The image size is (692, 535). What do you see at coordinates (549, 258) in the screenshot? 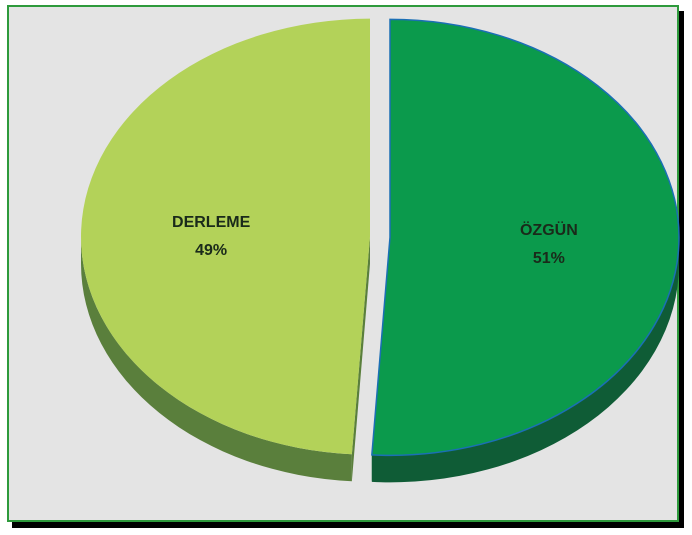
I see `slice-pct-label-ozgun: 51%` at bounding box center [549, 258].